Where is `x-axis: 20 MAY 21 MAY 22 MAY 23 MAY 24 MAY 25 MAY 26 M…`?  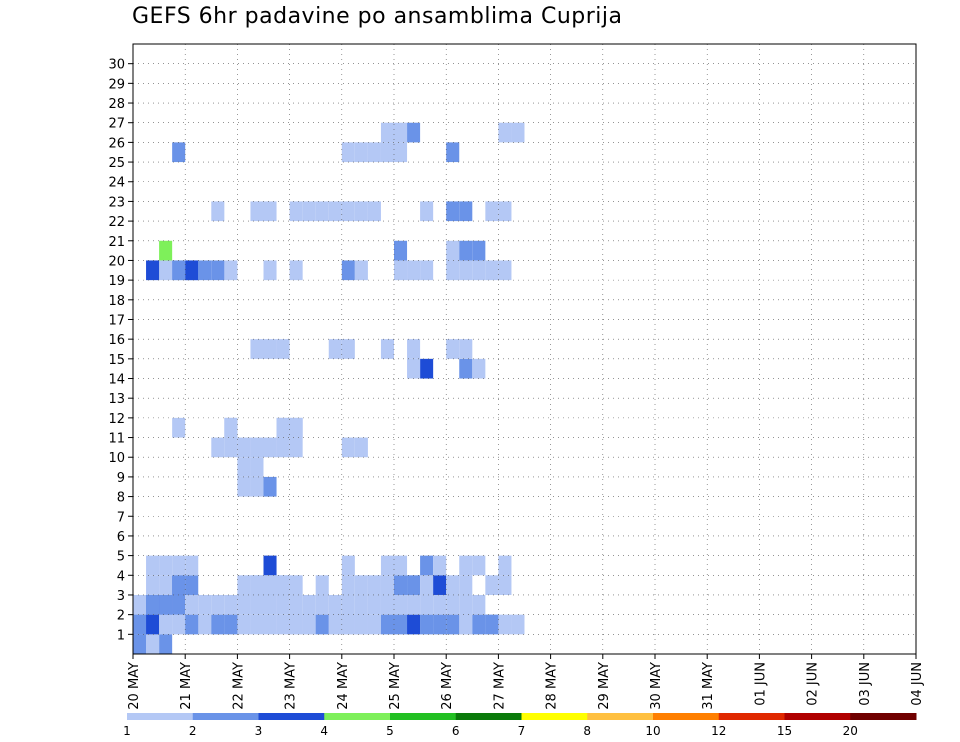 x-axis: 20 MAY 21 MAY 22 MAY 23 MAY 24 MAY 25 MAY 26 M… is located at coordinates (526, 682).